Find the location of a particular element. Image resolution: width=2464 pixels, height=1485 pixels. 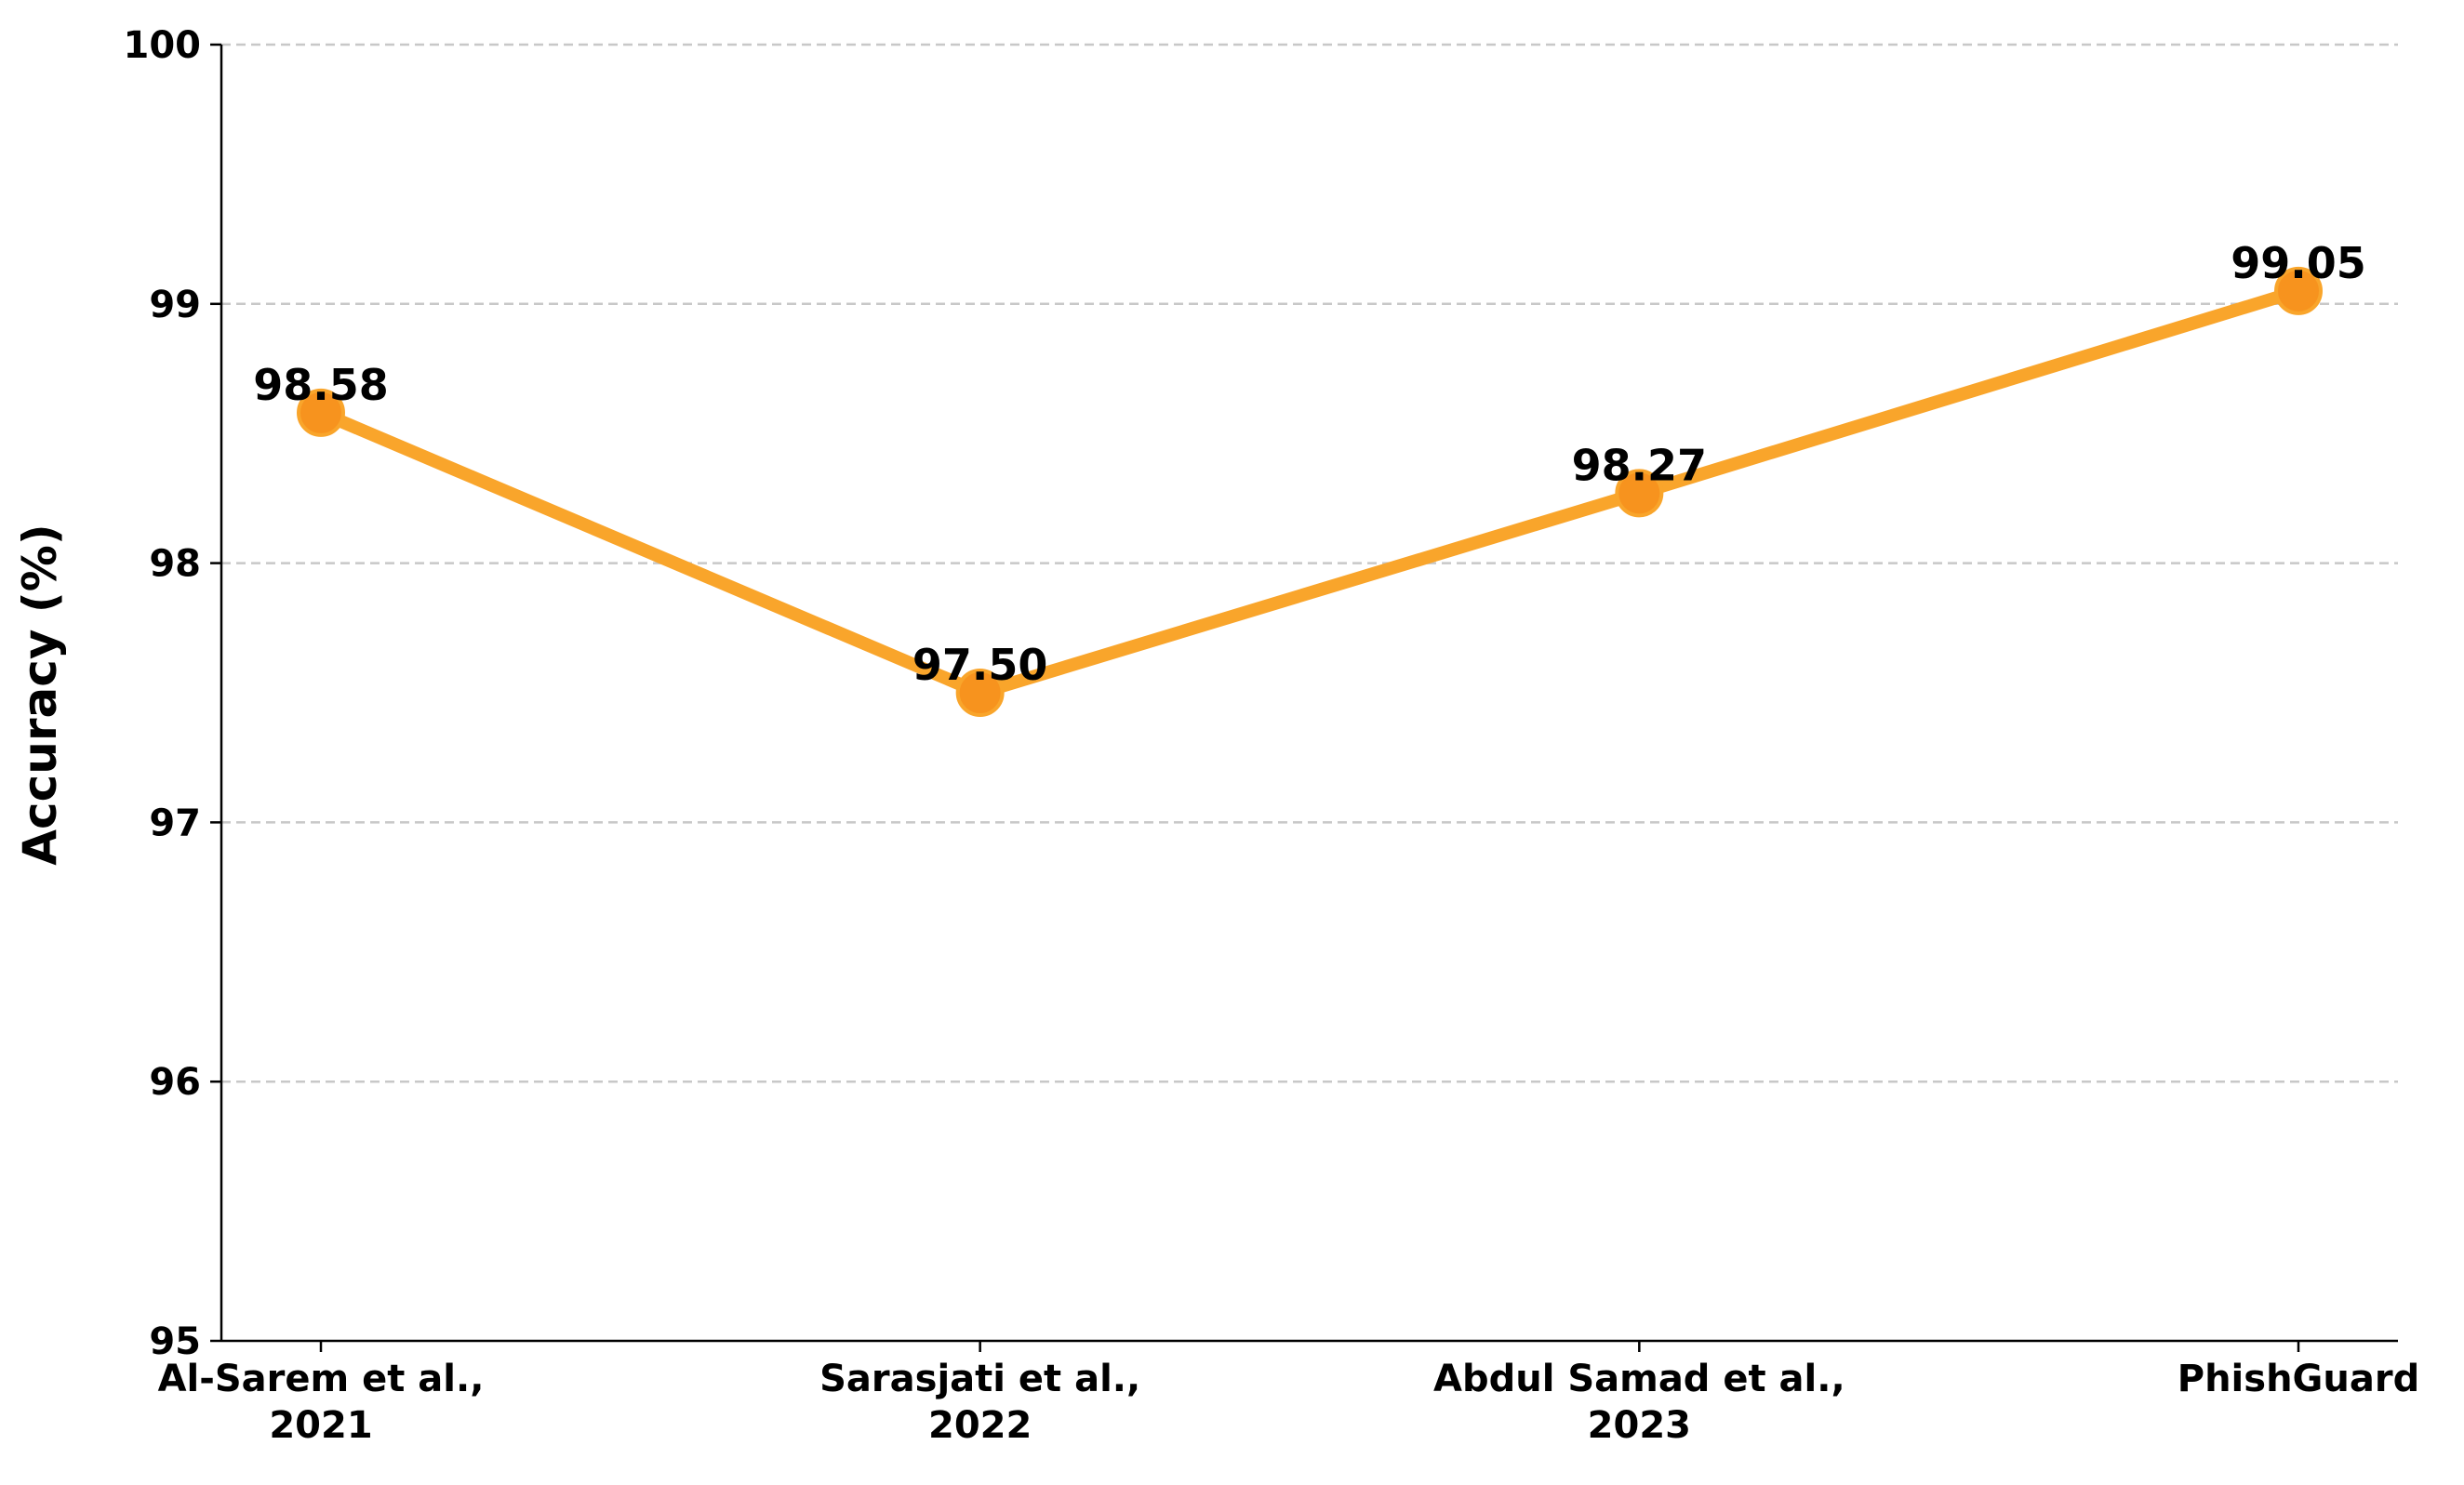

y-ticks: 95 96 97 98 99 100 is located at coordinates (172, 693).